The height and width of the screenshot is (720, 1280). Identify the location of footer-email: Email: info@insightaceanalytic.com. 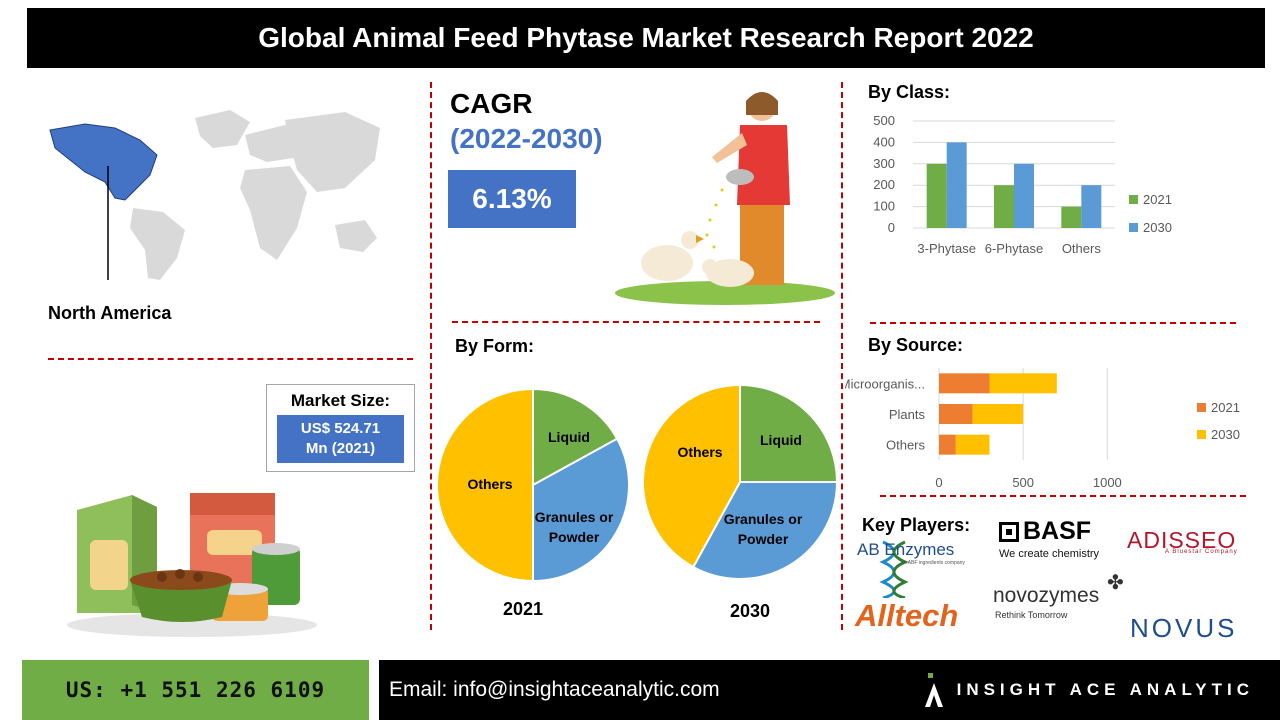
(554, 689).